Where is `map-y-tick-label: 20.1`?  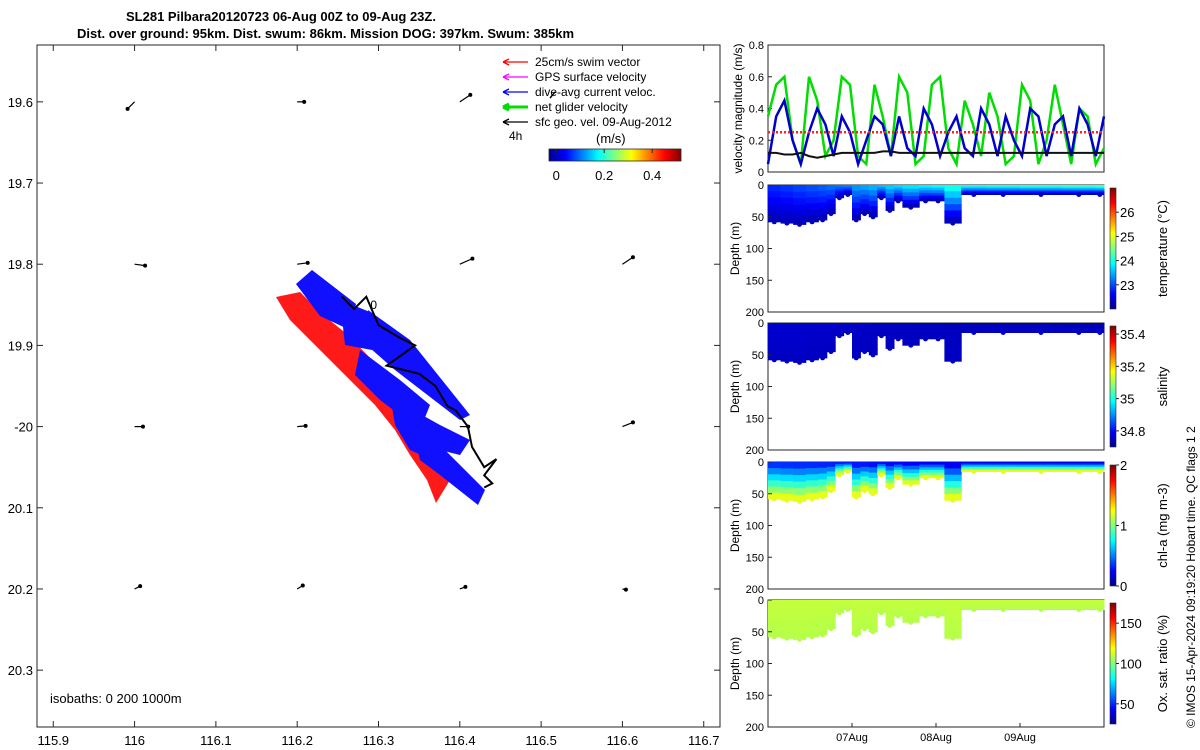 map-y-tick-label: 20.1 is located at coordinates (20, 508).